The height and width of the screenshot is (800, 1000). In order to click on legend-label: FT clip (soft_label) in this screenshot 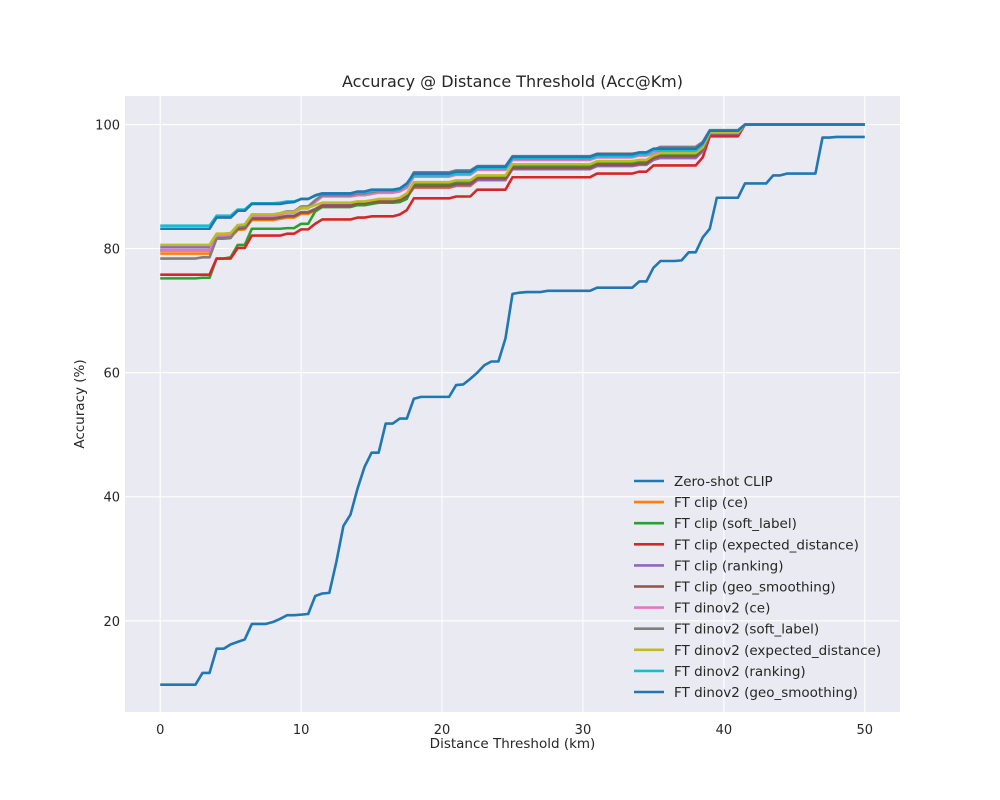, I will do `click(735, 524)`.